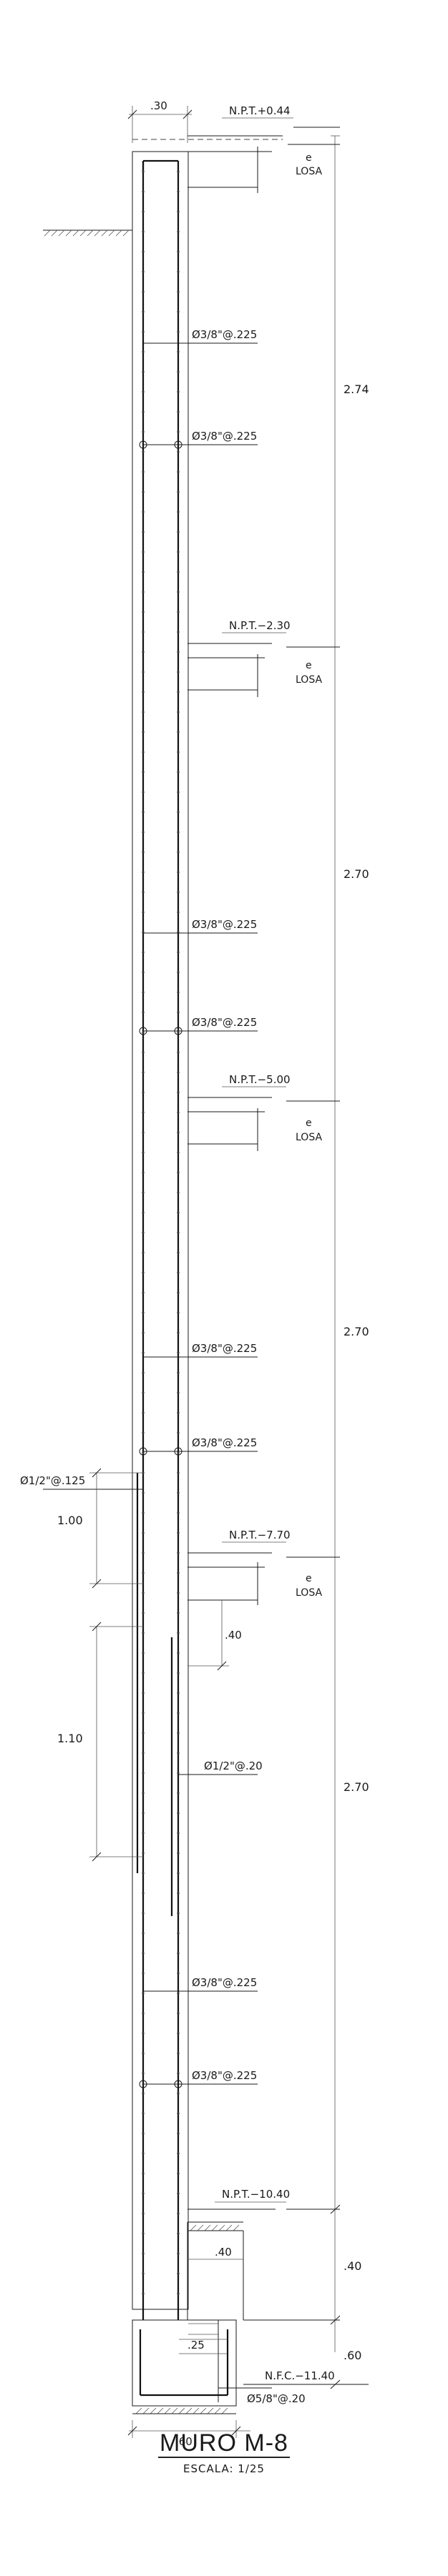 Image resolution: width=448 pixels, height=2576 pixels. I want to click on dowel-top-label: Ø1/2"@.125, so click(52, 1480).